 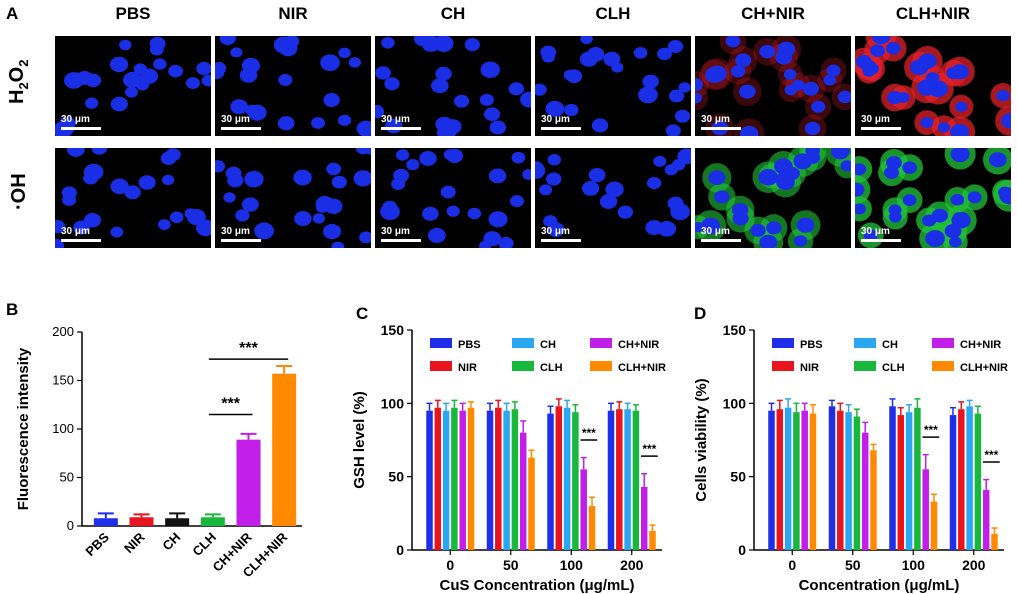 I want to click on y-tick-label: 150, so click(x=393, y=330).